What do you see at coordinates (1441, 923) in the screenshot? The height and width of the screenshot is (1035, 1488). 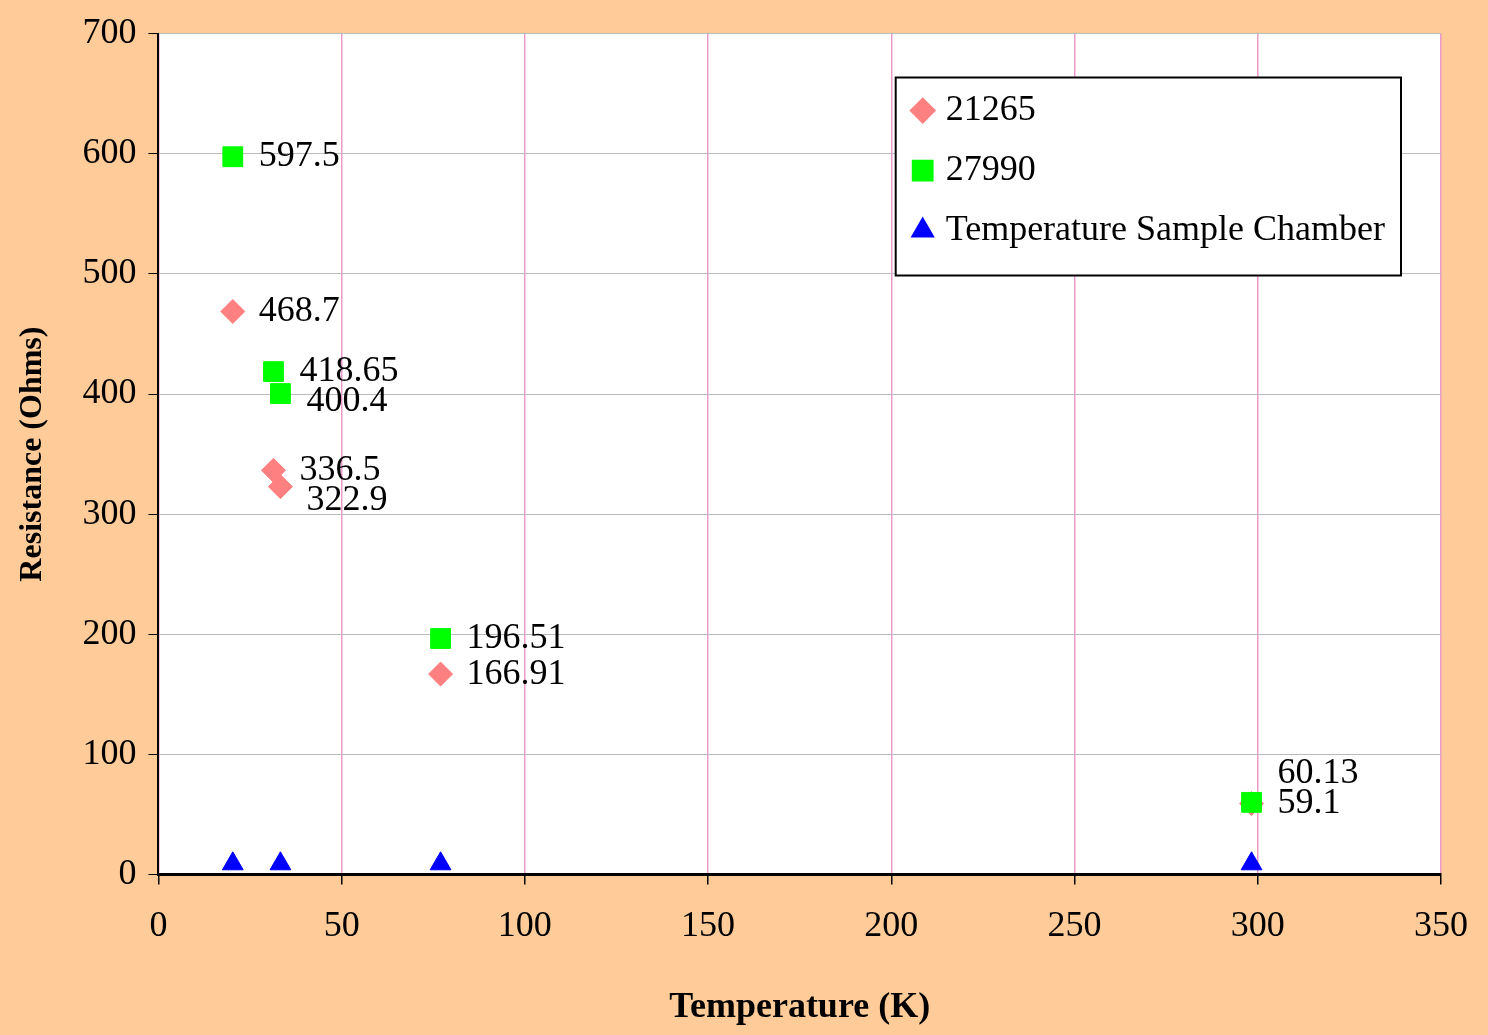 I see `x-tick-label: 350` at bounding box center [1441, 923].